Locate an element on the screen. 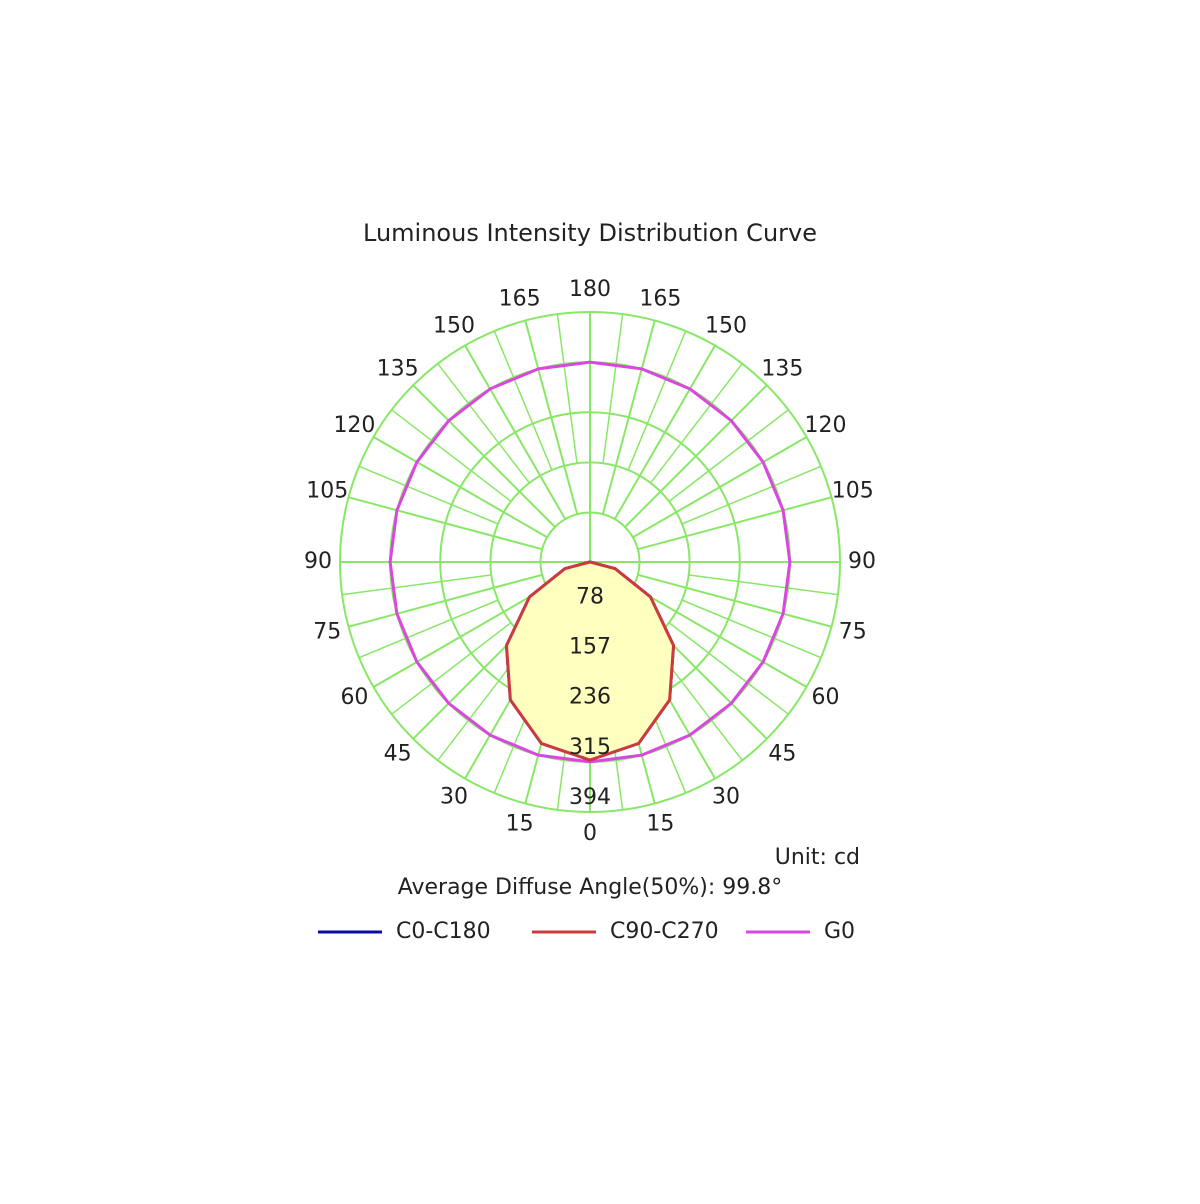  r-tick-label: 236 is located at coordinates (590, 697).